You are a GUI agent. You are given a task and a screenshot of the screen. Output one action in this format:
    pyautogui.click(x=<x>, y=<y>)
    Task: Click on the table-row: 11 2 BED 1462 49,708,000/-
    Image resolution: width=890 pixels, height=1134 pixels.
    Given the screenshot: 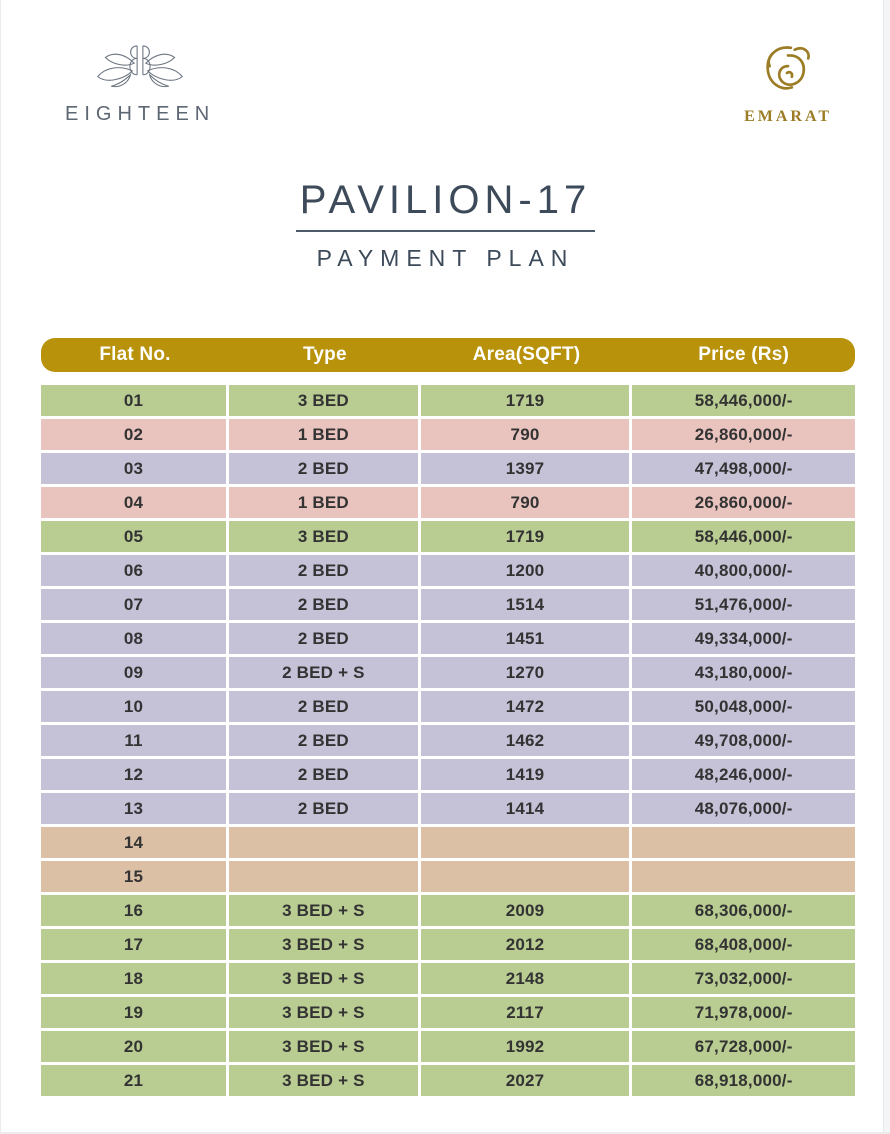 What is the action you would take?
    pyautogui.click(x=448, y=740)
    